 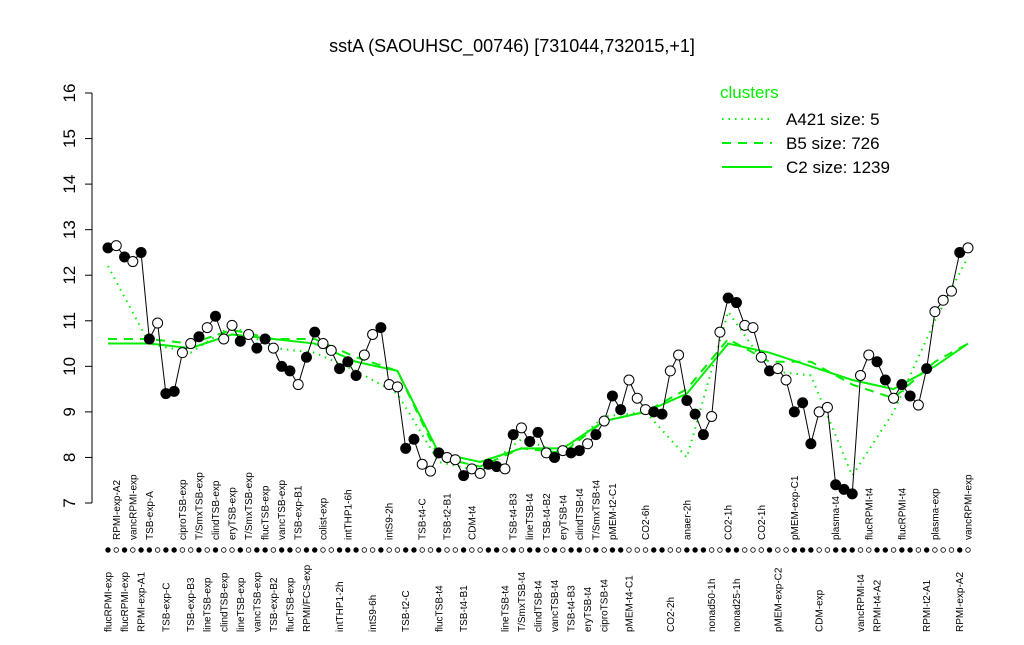 I want to click on x-tick-label: eryTSB-t4, so click(x=563, y=517).